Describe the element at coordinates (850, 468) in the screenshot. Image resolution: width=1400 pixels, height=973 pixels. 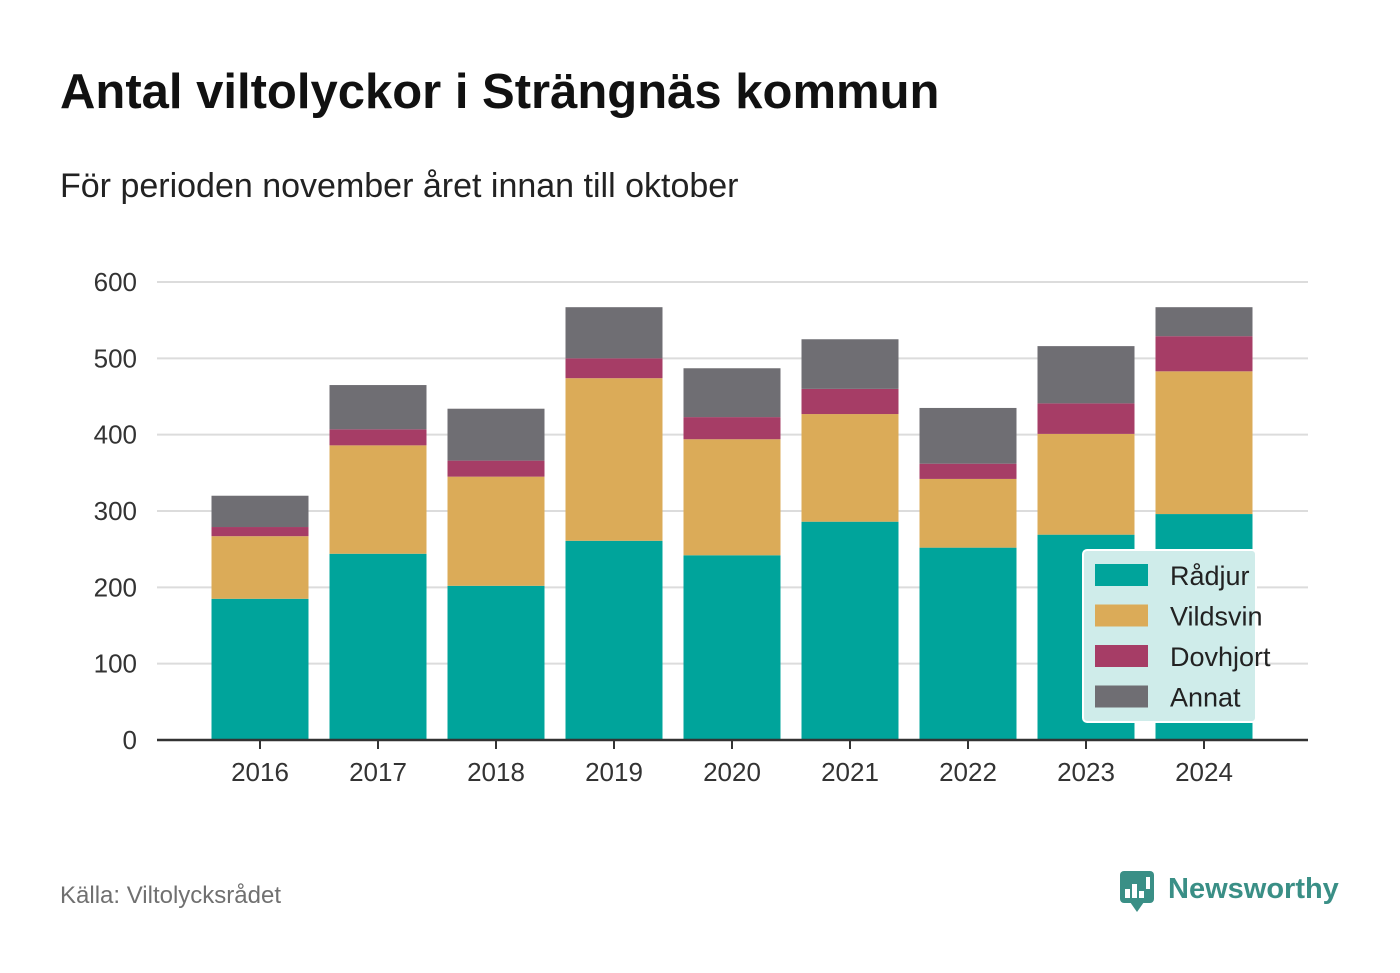
I see `bar-vildsvin-2021` at that location.